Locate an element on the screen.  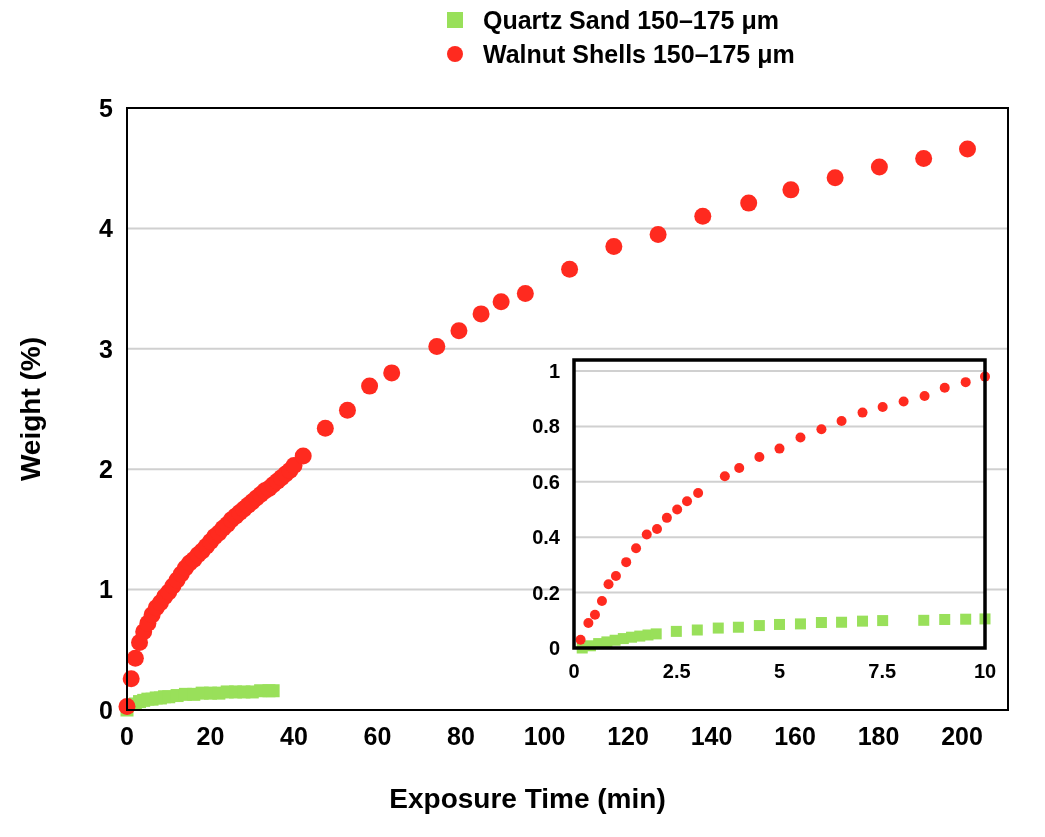
x-tick-label: 200 is located at coordinates (962, 736).